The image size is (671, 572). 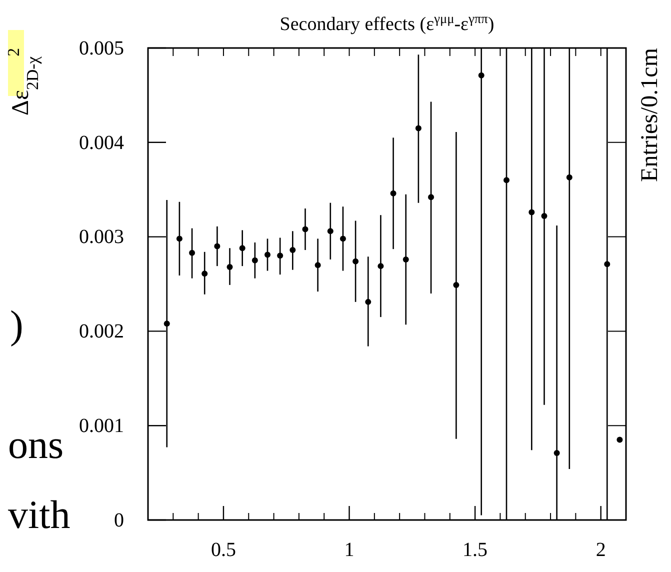 What do you see at coordinates (475, 550) in the screenshot?
I see `x-tick-label: 1.5` at bounding box center [475, 550].